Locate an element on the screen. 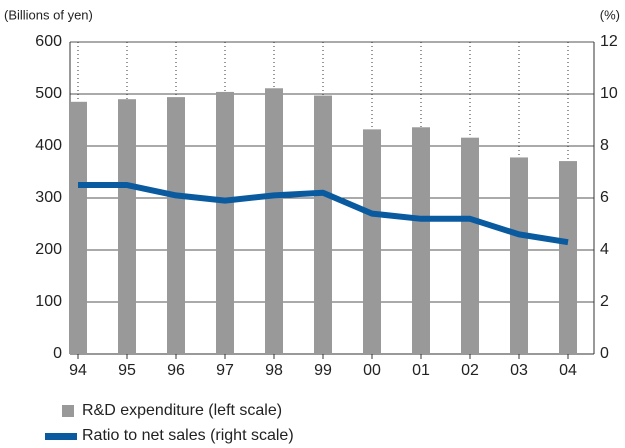  y2-tick-label: 10 is located at coordinates (609, 93).